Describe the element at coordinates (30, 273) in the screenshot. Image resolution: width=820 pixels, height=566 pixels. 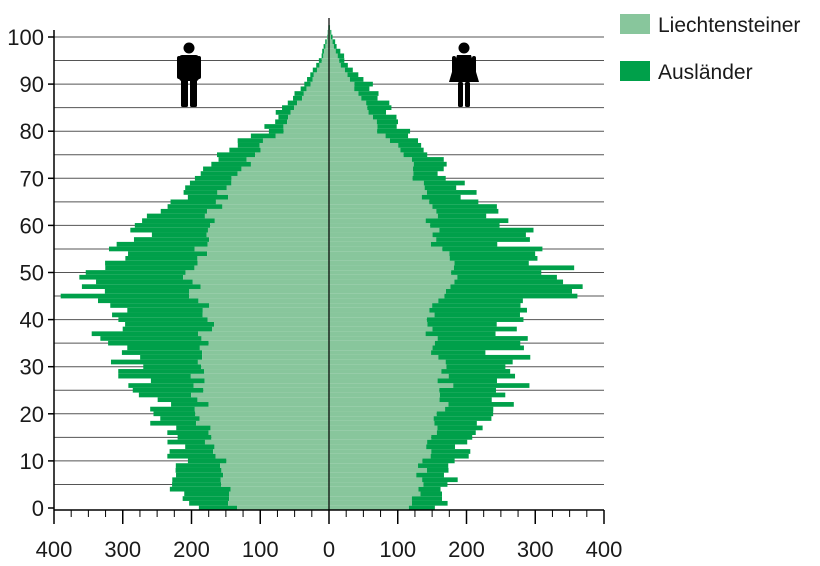
I see `y-tick-labels: 0 10 20 30 40 50 60 70 80 90 100` at that location.